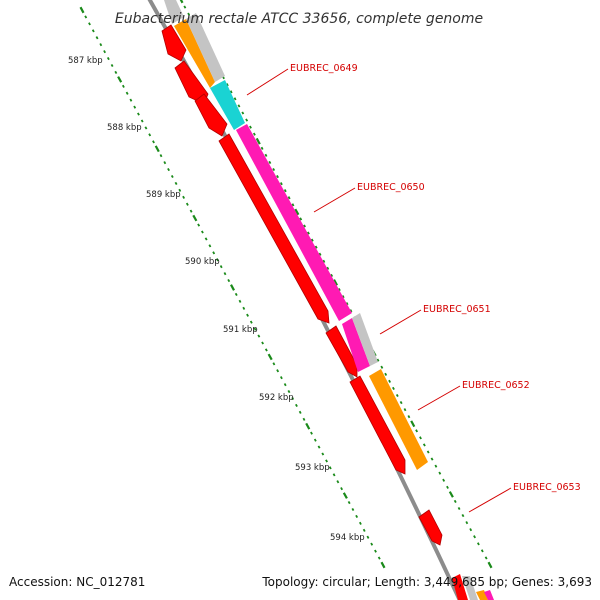  What do you see at coordinates (77, 582) in the screenshot?
I see `accession-text: Accession: NC_012781` at bounding box center [77, 582].